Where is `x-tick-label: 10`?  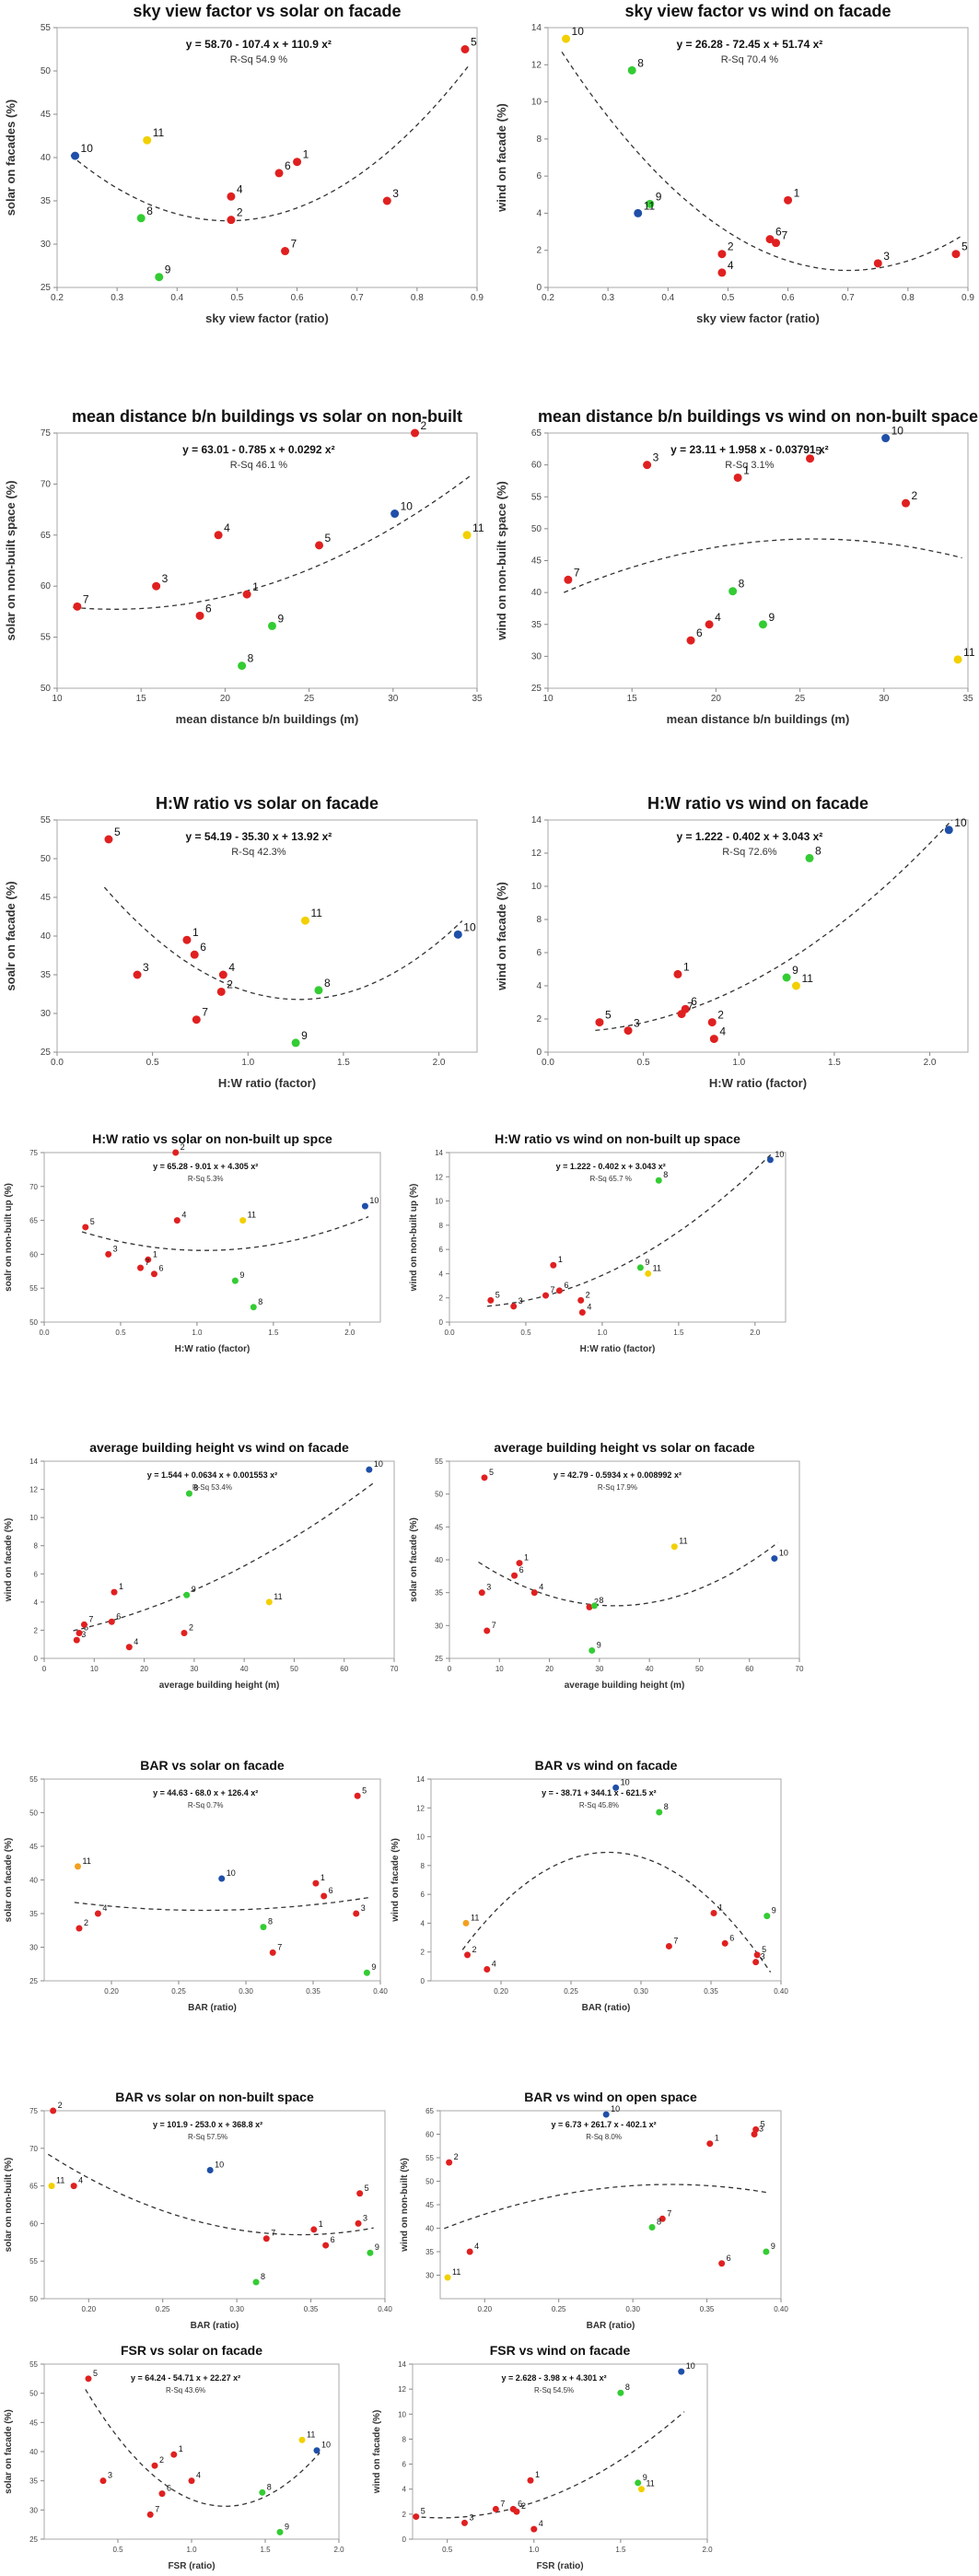
x-tick-label: 10 is located at coordinates (500, 1669).